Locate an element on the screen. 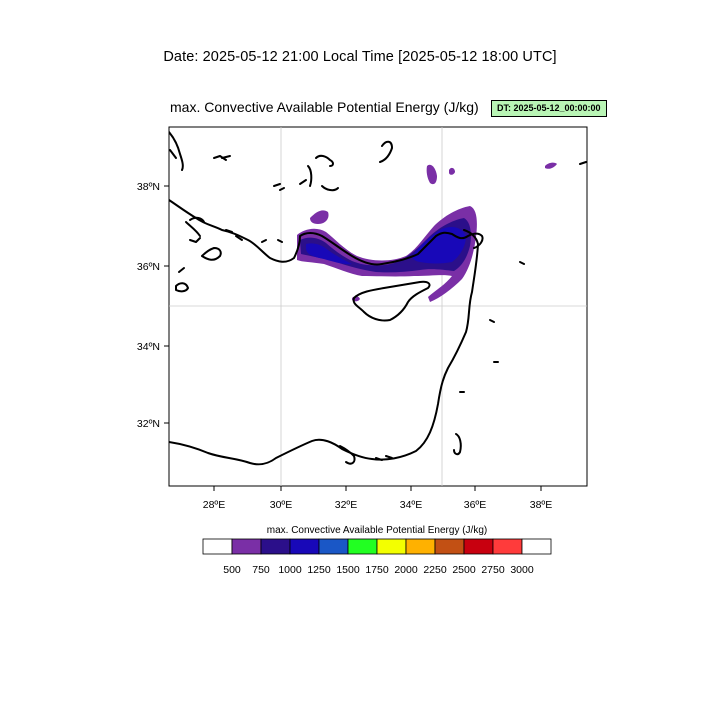 This screenshot has height=720, width=720. lat-axis: 38ºN 36ºN 34ºN 32ºN is located at coordinates (153, 305).